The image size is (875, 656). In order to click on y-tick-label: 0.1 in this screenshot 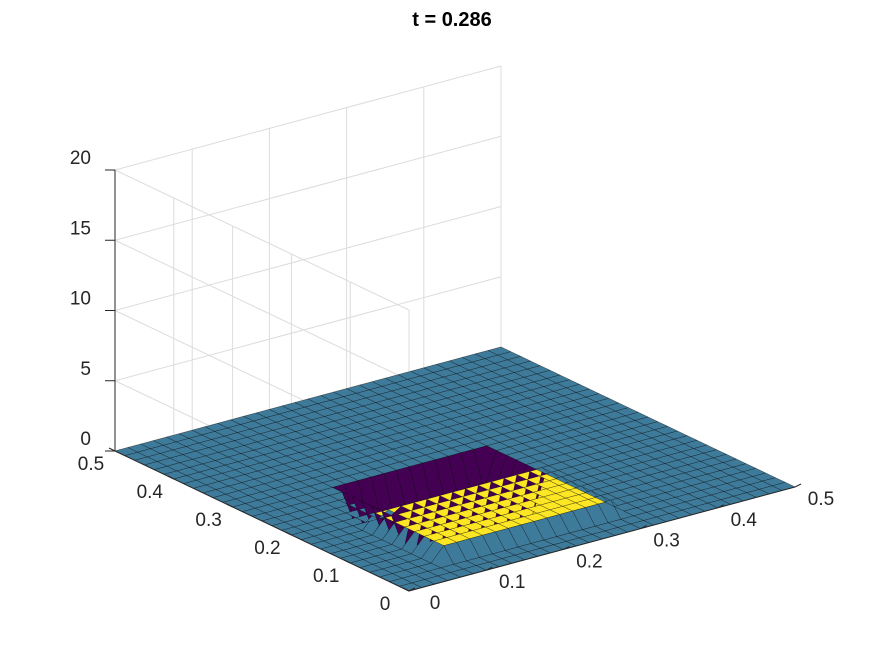, I will do `click(326, 576)`.